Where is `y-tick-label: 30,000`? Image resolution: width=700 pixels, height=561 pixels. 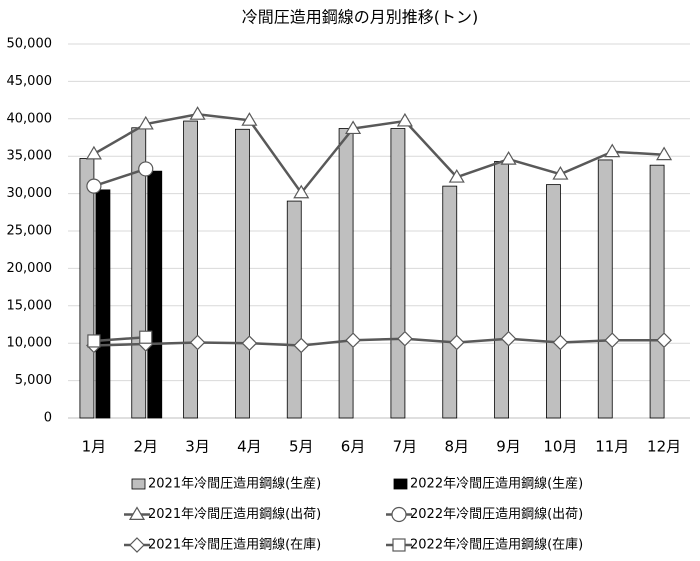 y-tick-label: 30,000 is located at coordinates (30, 193).